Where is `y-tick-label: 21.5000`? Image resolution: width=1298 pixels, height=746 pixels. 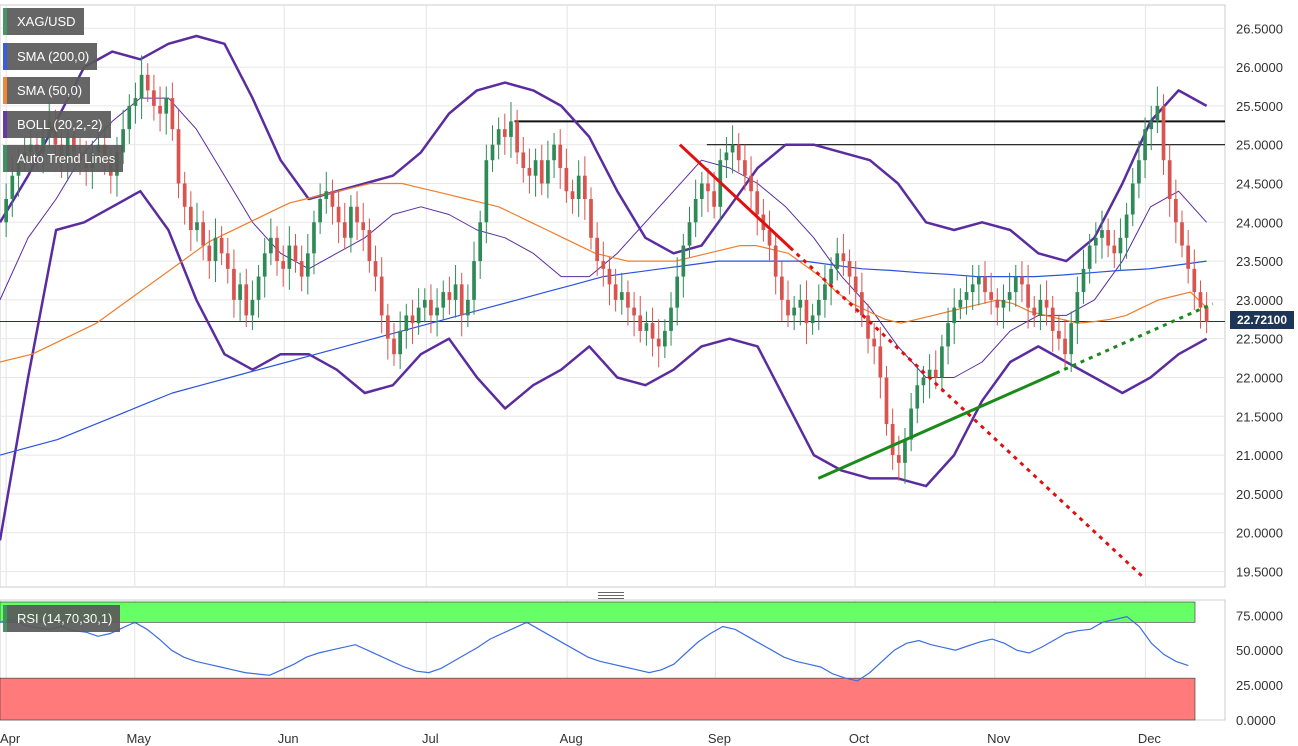 y-tick-label: 21.5000 is located at coordinates (1259, 416).